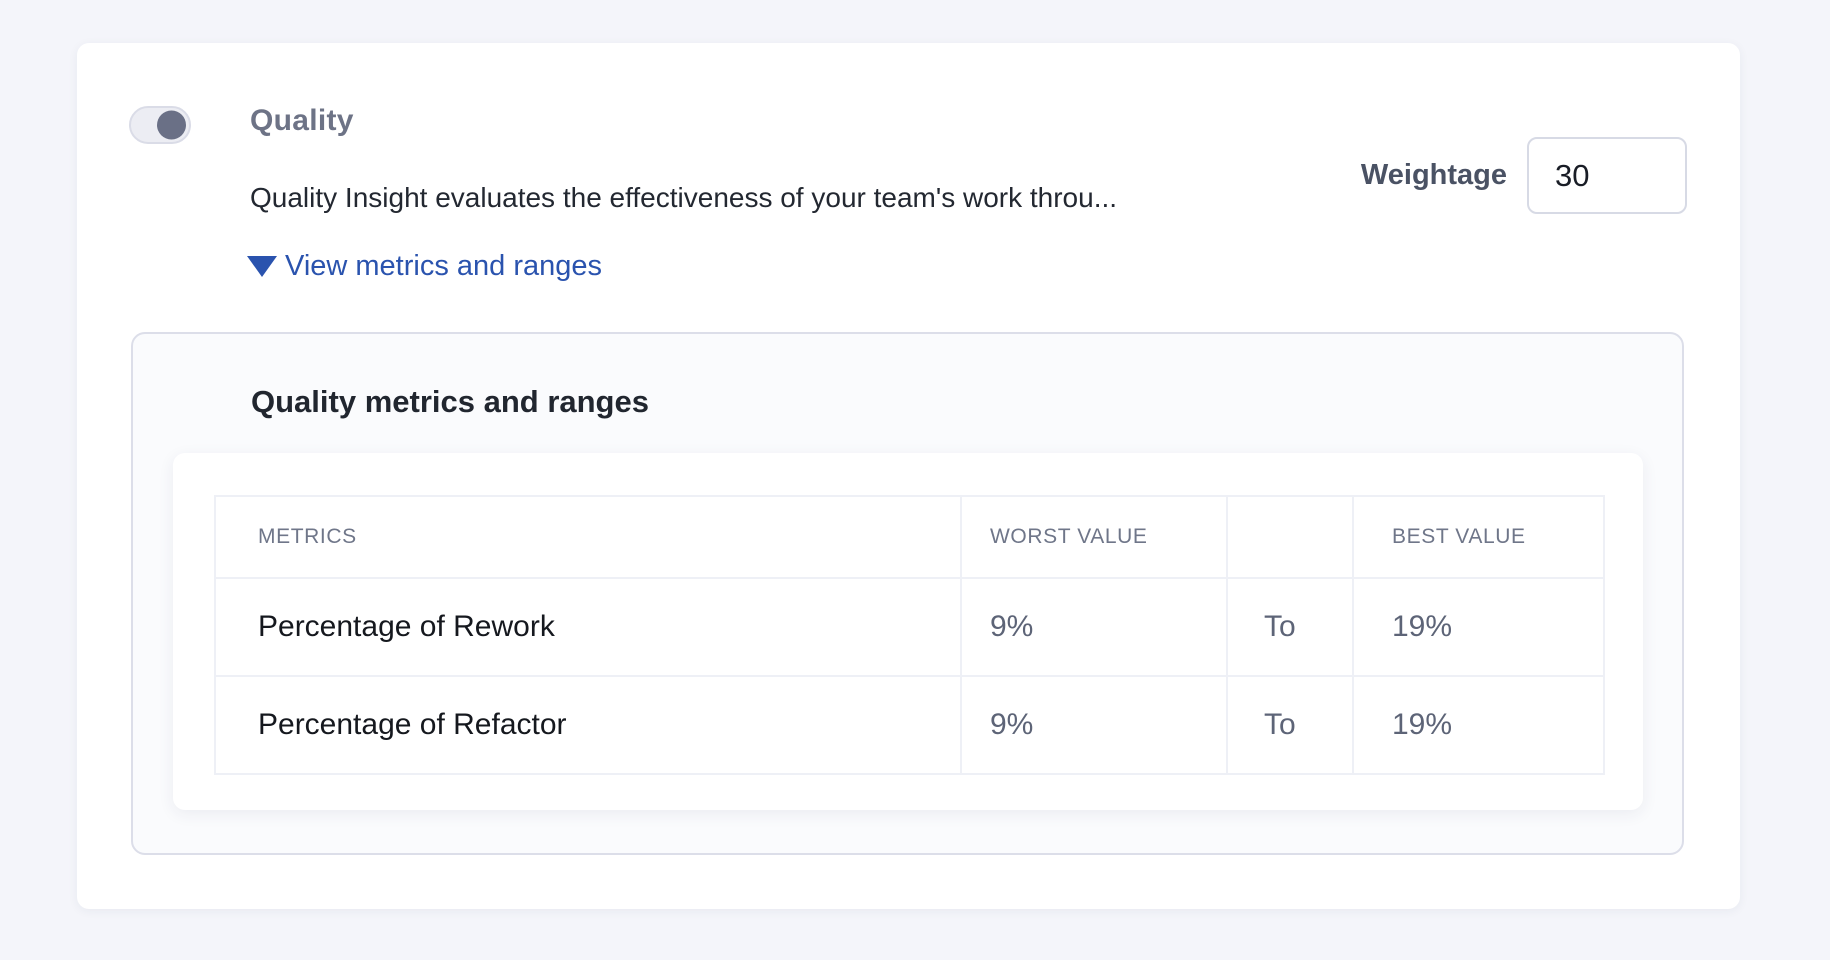 This screenshot has height=960, width=1830. Describe the element at coordinates (450, 401) in the screenshot. I see `panel-heading: Quality metrics and ranges` at that location.